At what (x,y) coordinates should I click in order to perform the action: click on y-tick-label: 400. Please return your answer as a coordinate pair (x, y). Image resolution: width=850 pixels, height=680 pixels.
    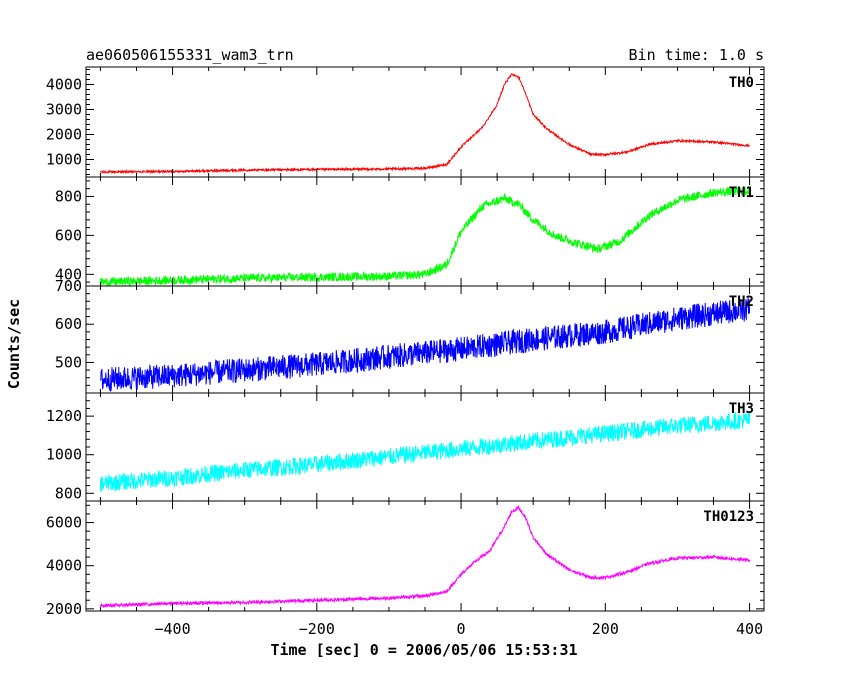
    Looking at the image, I should click on (68, 274).